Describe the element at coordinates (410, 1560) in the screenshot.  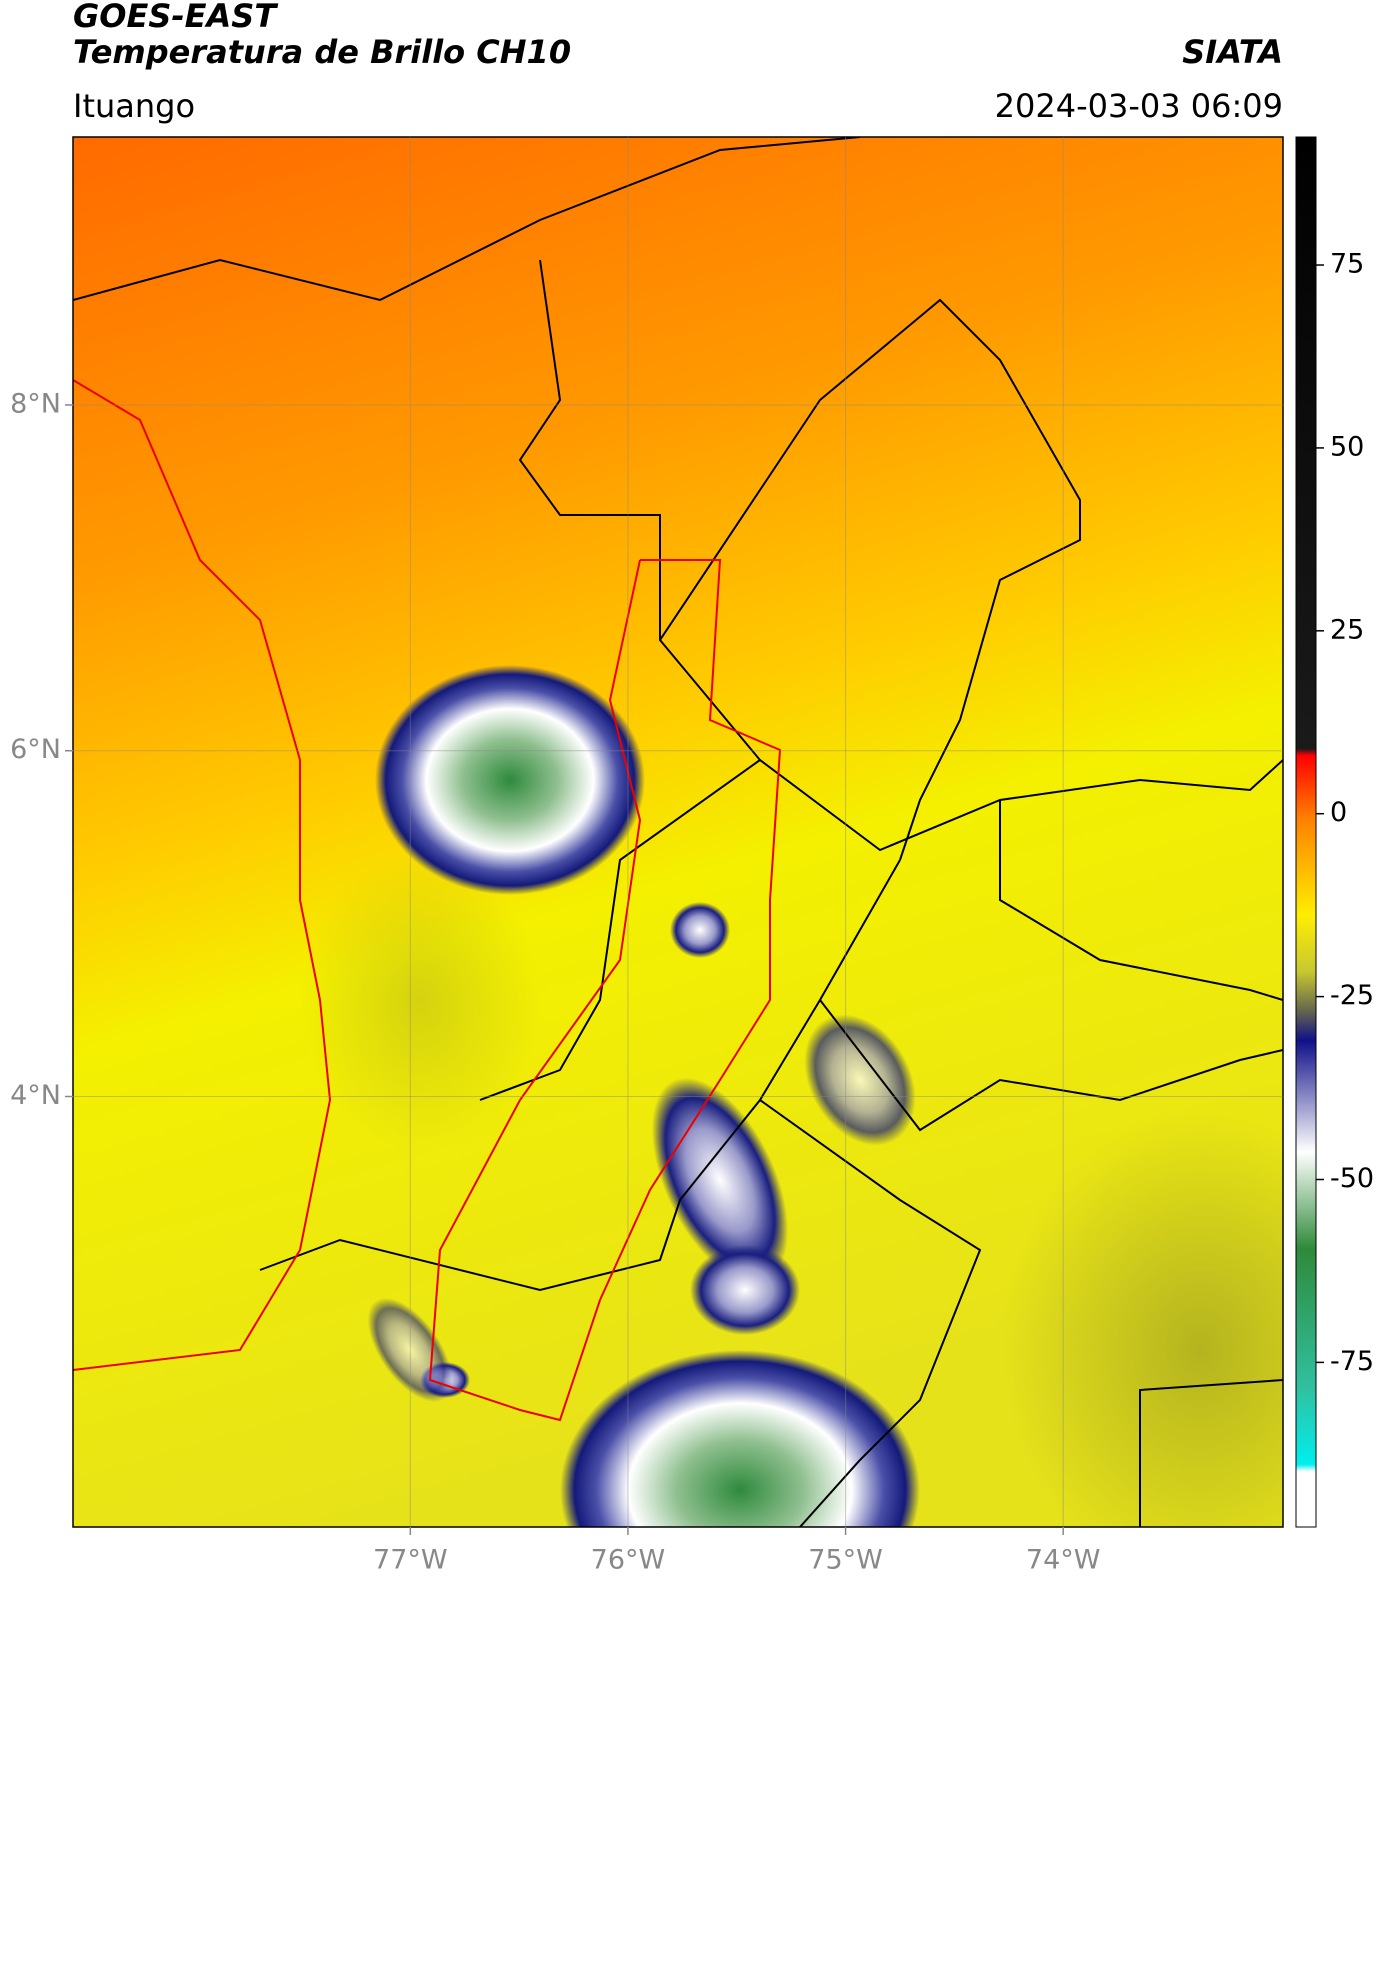
I see `x-tick-label: 77°W` at that location.